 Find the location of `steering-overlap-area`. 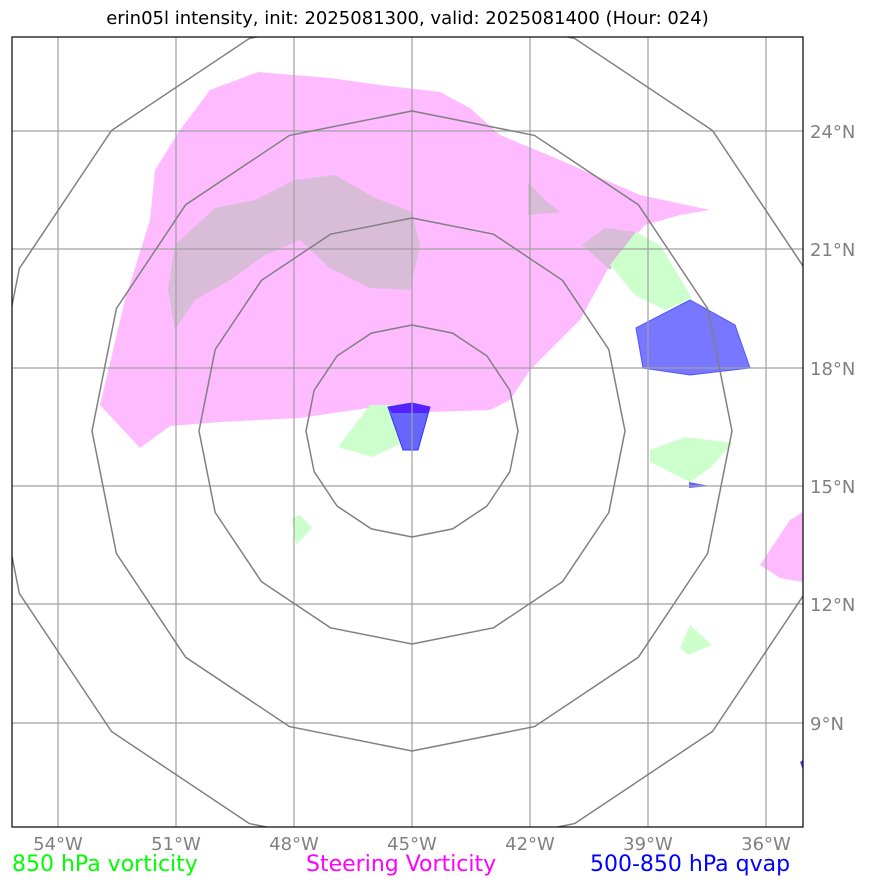

steering-overlap-area is located at coordinates (294, 252).